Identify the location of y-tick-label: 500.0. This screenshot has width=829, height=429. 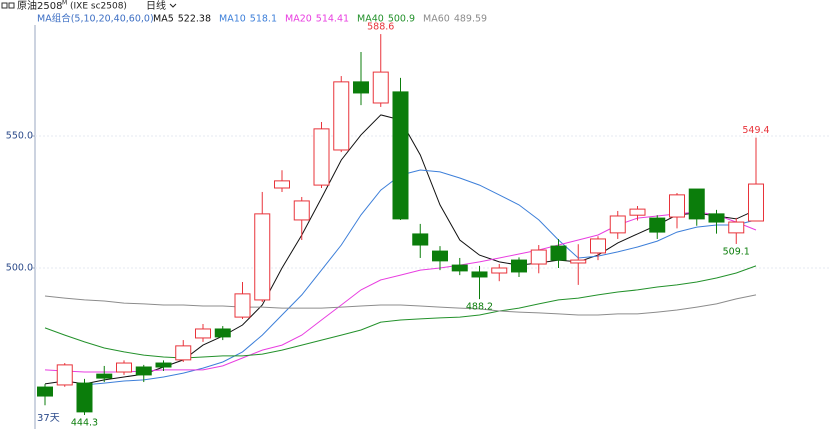
(19, 267).